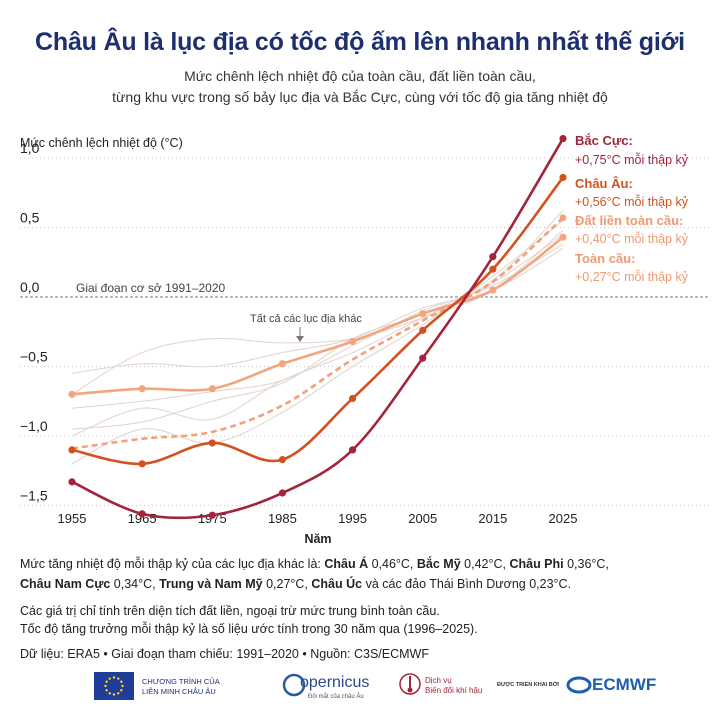 The height and width of the screenshot is (714, 720). What do you see at coordinates (493, 257) in the screenshot?
I see `series-0-point-2015` at bounding box center [493, 257].